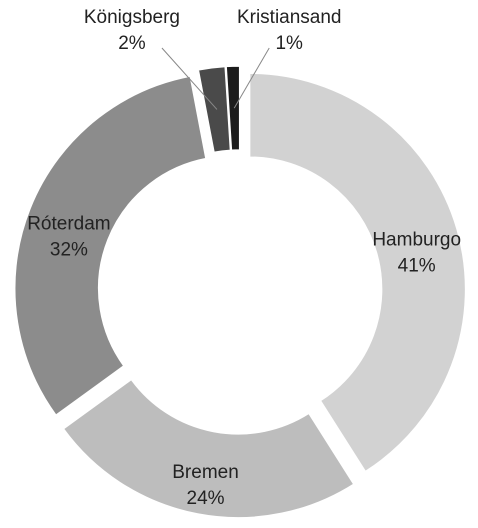 The width and height of the screenshot is (478, 528). Describe the element at coordinates (417, 266) in the screenshot. I see `slice-value-label: 41%` at that location.